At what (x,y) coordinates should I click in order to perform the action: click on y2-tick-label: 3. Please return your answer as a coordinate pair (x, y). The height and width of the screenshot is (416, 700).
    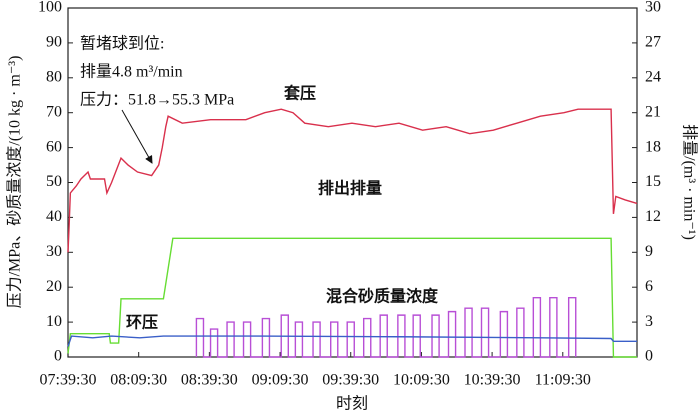
    Looking at the image, I should click on (649, 321).